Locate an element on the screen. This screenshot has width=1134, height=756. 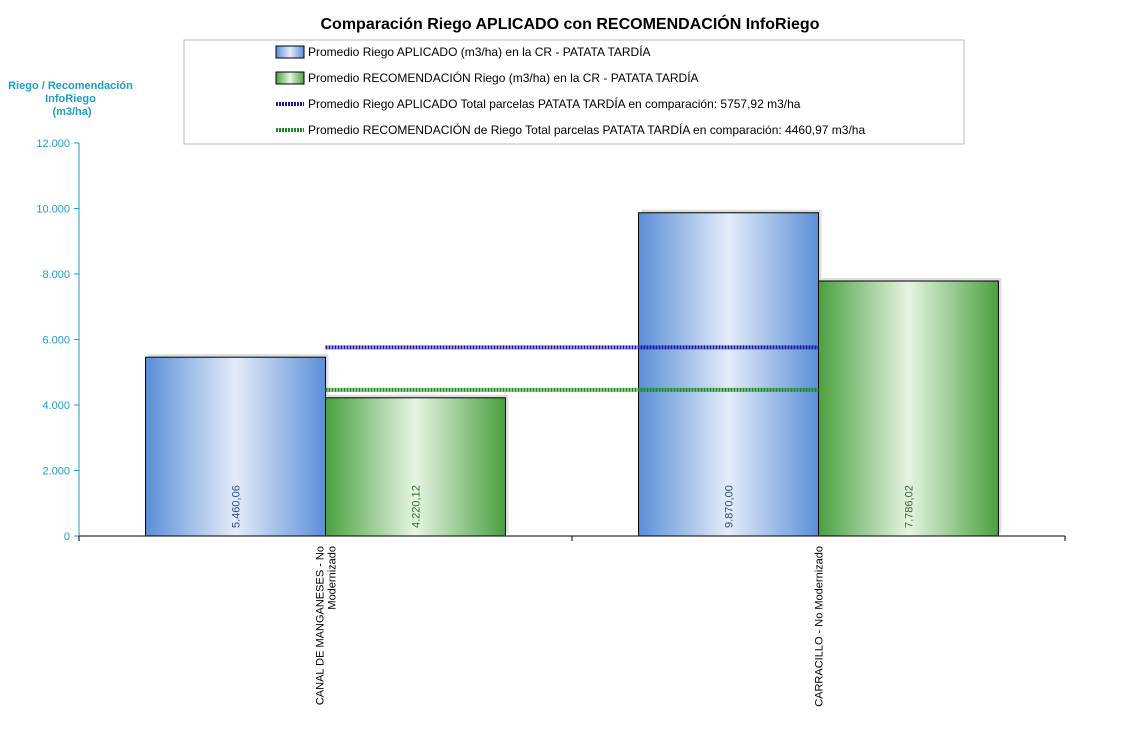
y-tick-label: 0 is located at coordinates (67, 537).